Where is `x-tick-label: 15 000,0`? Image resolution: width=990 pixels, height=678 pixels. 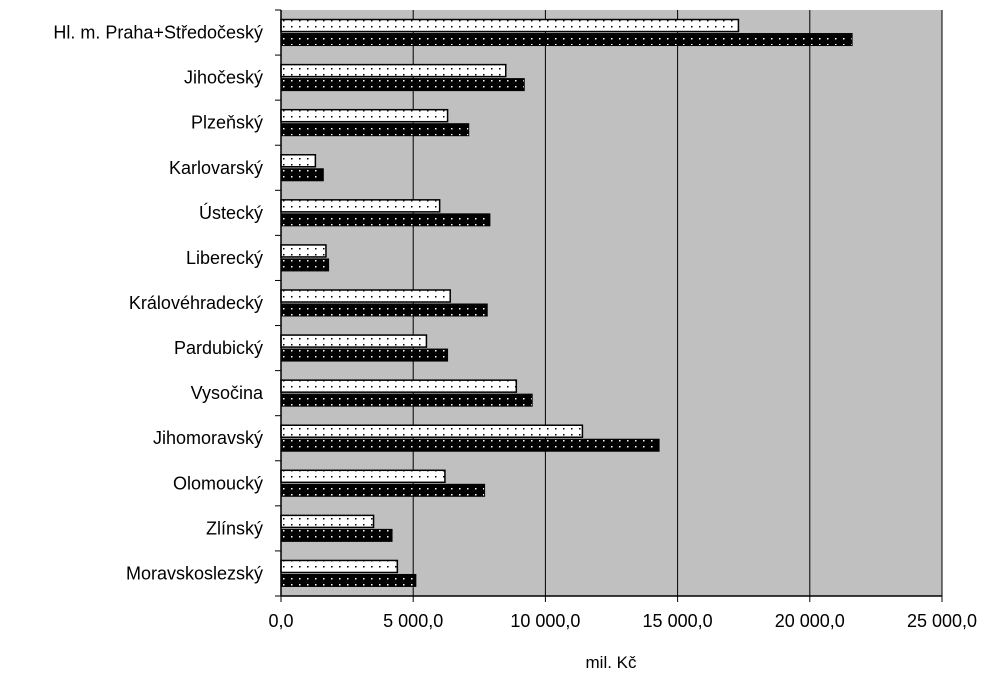
x-tick-label: 15 000,0 is located at coordinates (678, 621).